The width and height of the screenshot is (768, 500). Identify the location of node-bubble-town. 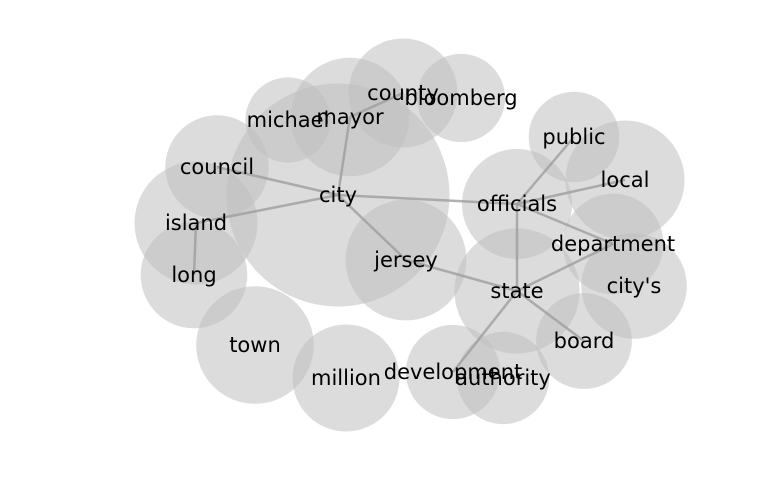
(255, 345).